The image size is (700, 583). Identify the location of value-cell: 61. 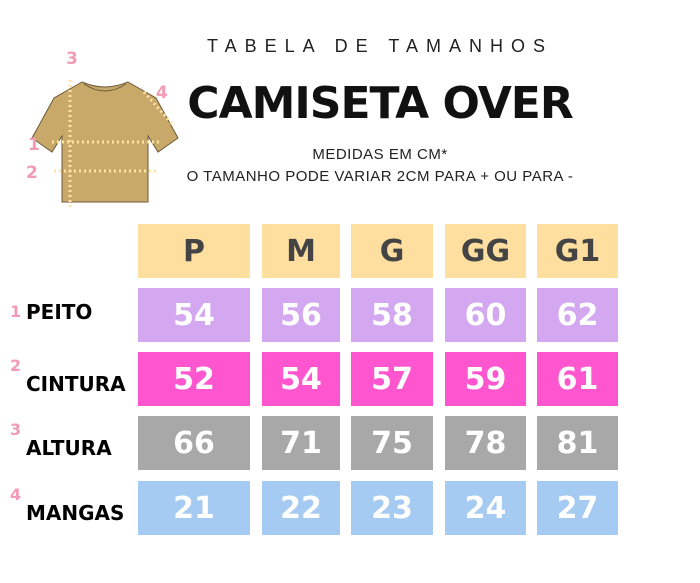
(577, 379).